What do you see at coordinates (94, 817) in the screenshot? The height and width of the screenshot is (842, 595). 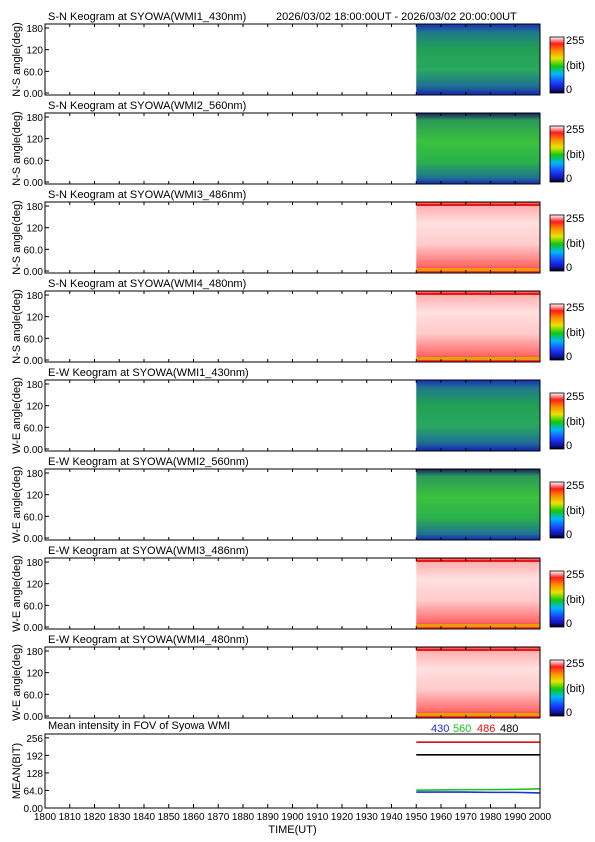 I see `x-tick-label: 1820` at bounding box center [94, 817].